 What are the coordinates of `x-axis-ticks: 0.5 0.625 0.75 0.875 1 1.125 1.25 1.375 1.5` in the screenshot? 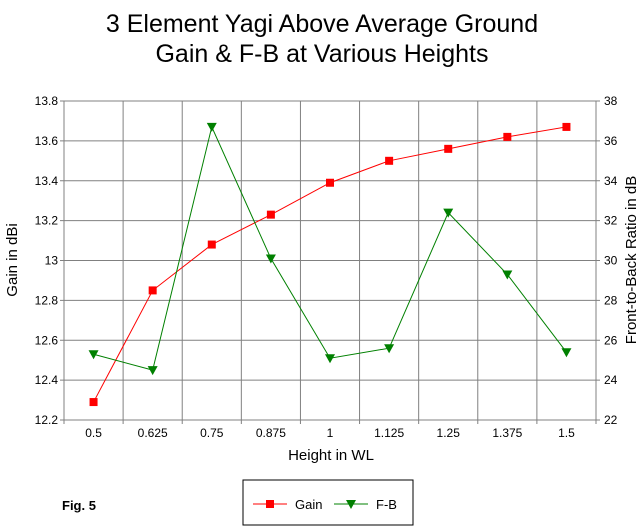 It's located at (330, 430).